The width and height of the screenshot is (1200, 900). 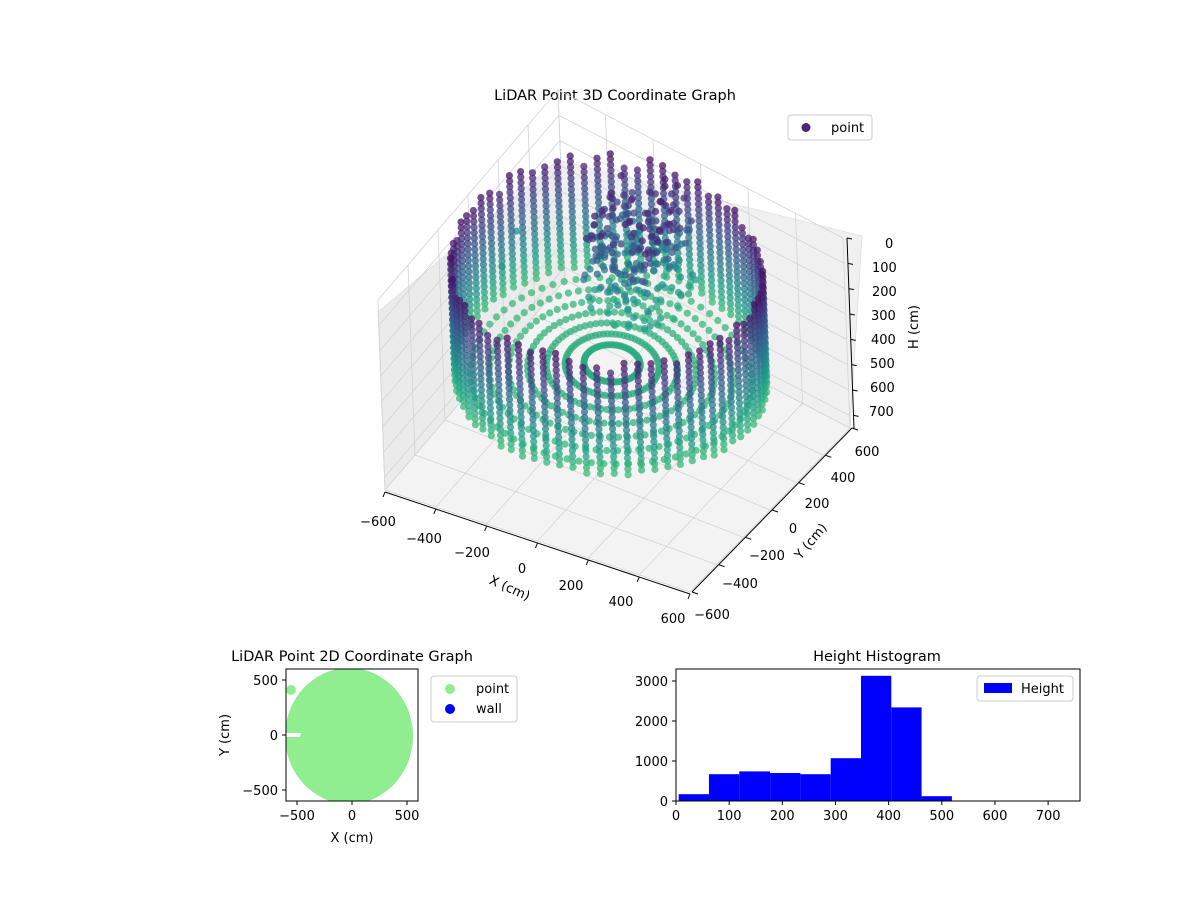 What do you see at coordinates (729, 816) in the screenshot?
I see `x-tick-label: 100` at bounding box center [729, 816].